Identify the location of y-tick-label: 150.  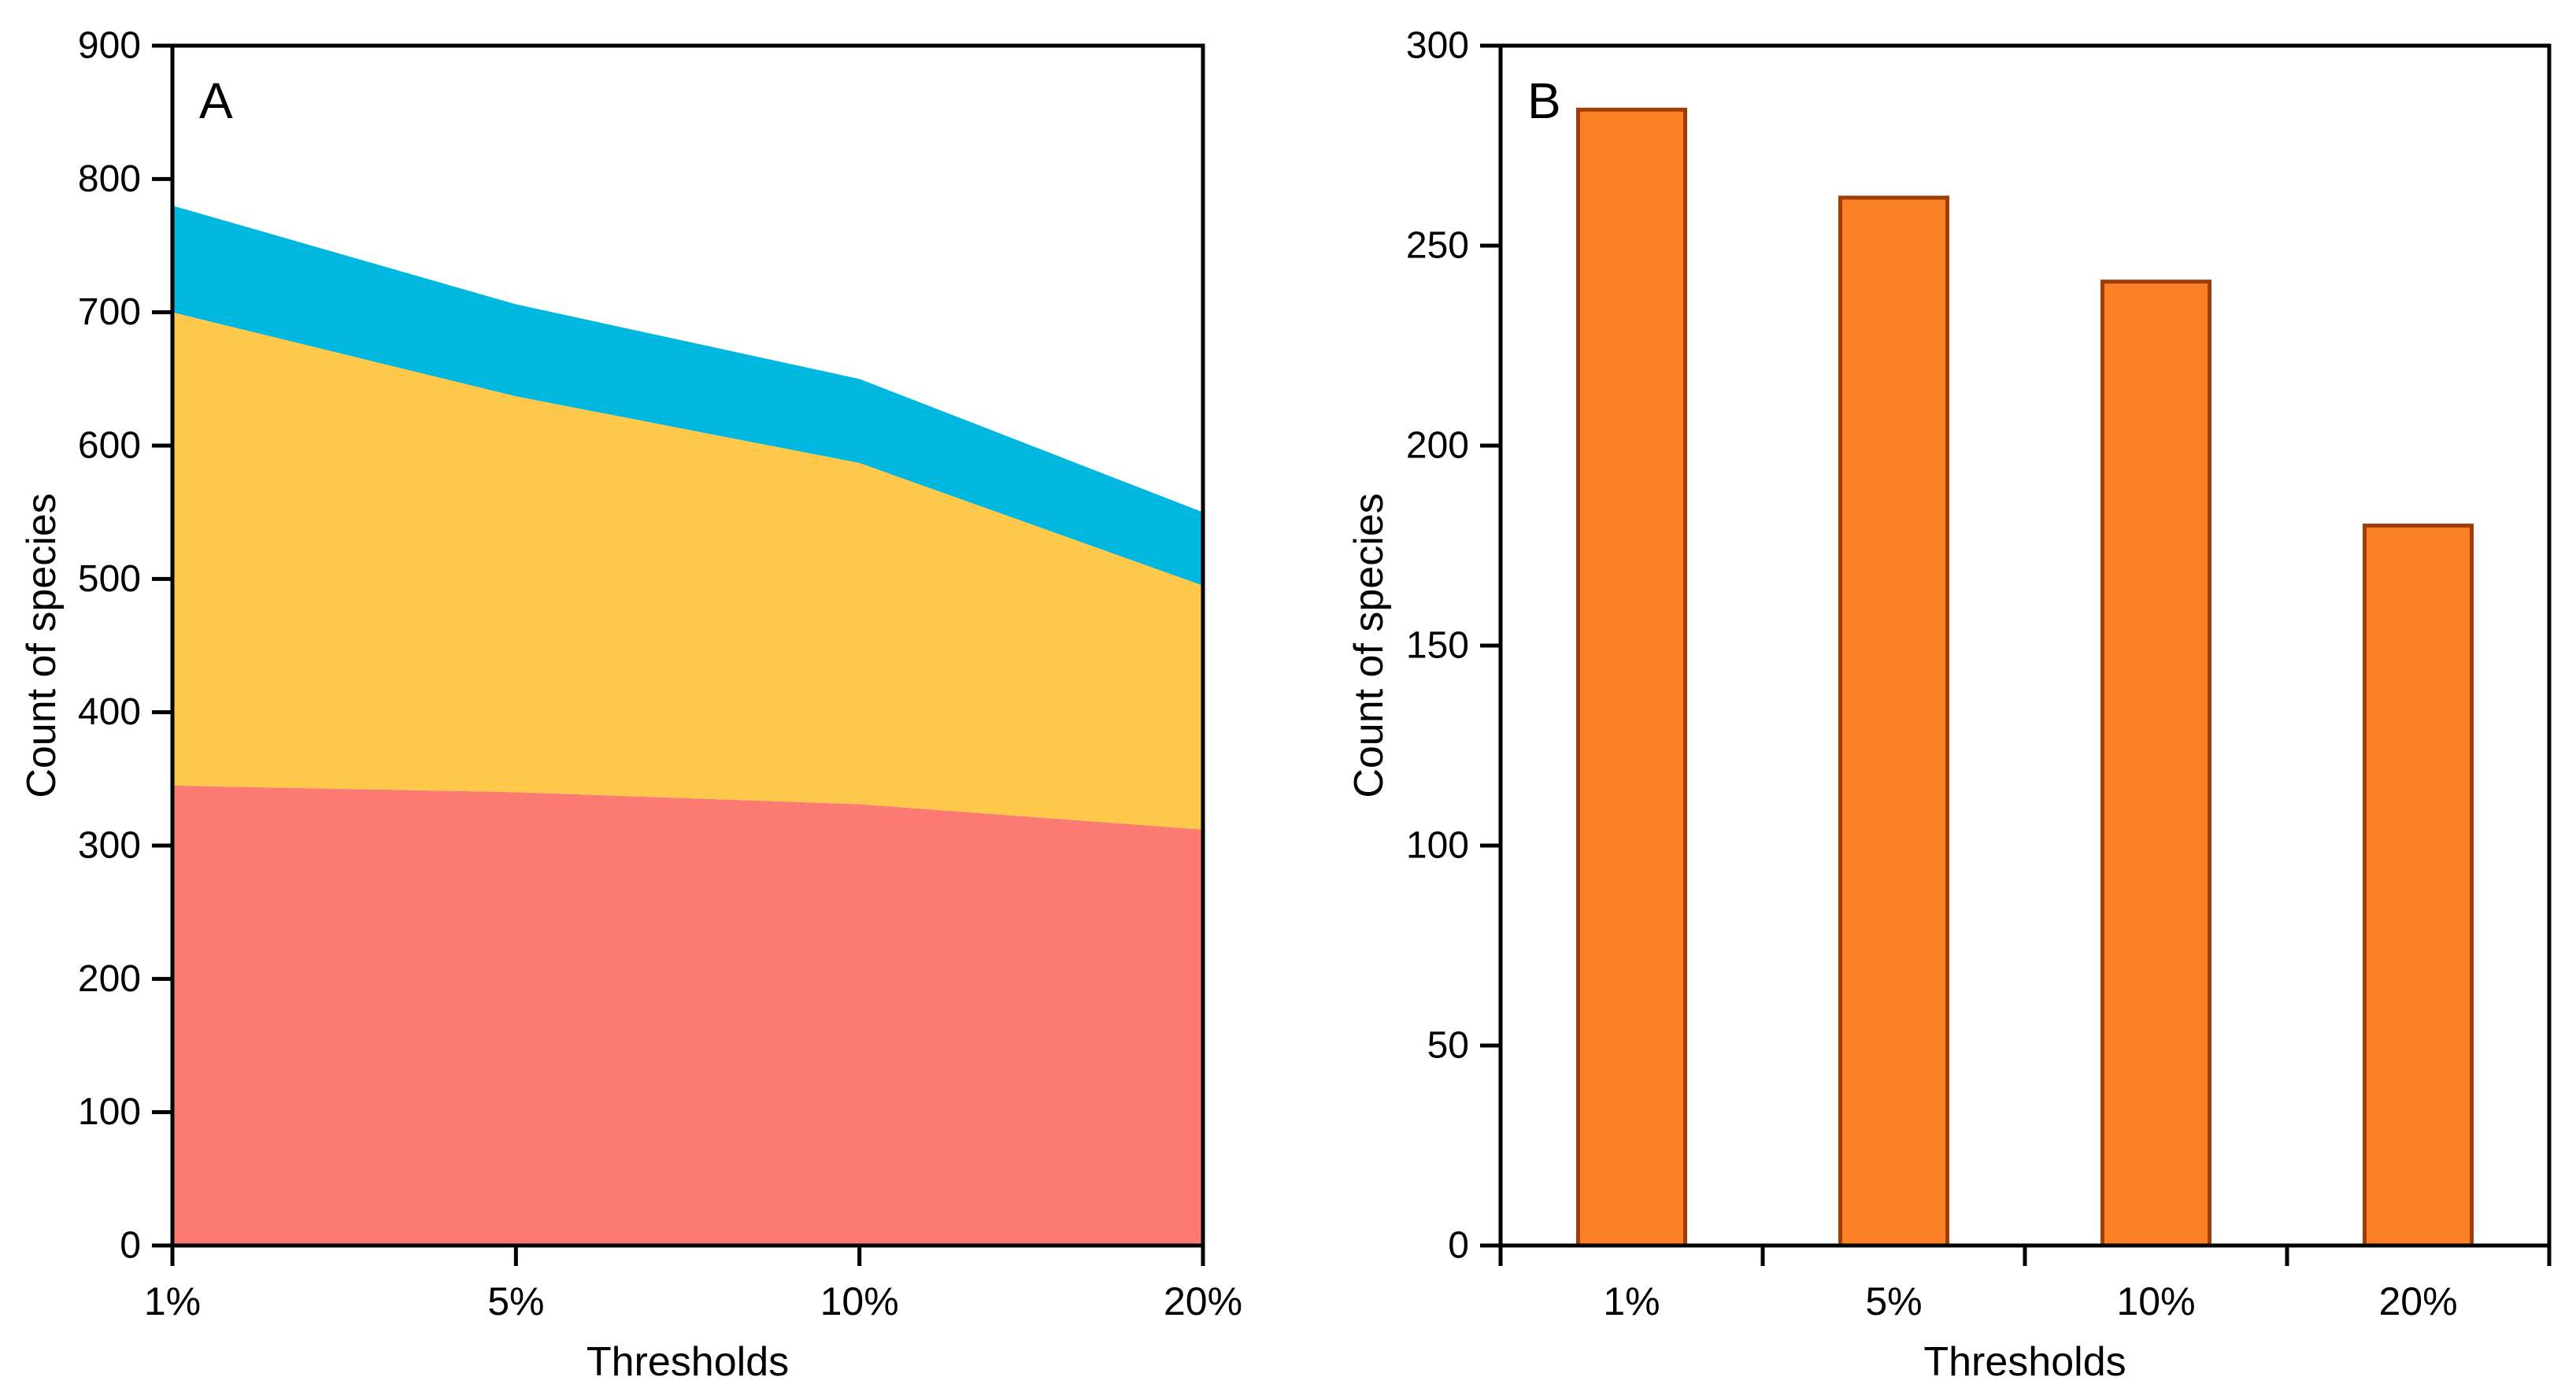
(1437, 646).